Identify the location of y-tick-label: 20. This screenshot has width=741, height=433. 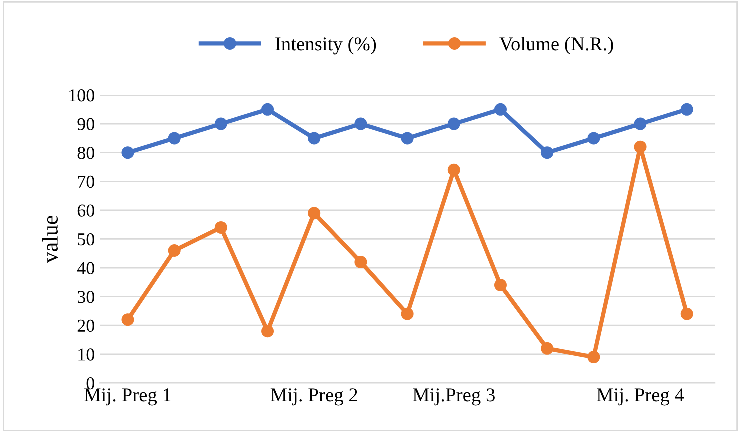
(86, 326).